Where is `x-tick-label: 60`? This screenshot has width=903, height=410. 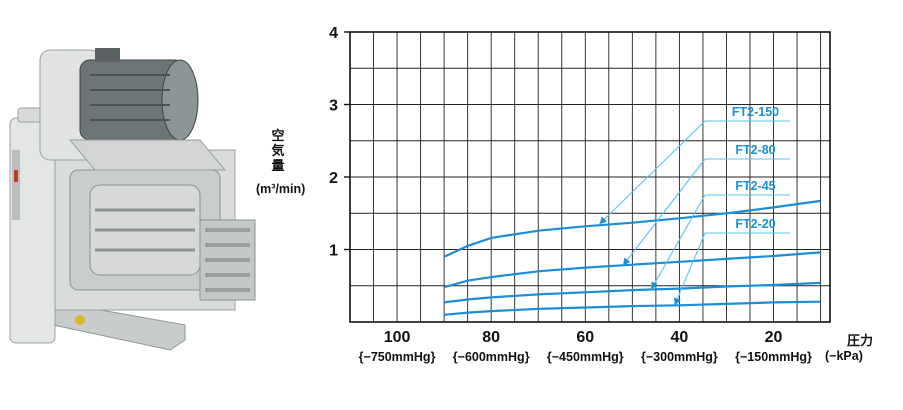 x-tick-label: 60 is located at coordinates (585, 337).